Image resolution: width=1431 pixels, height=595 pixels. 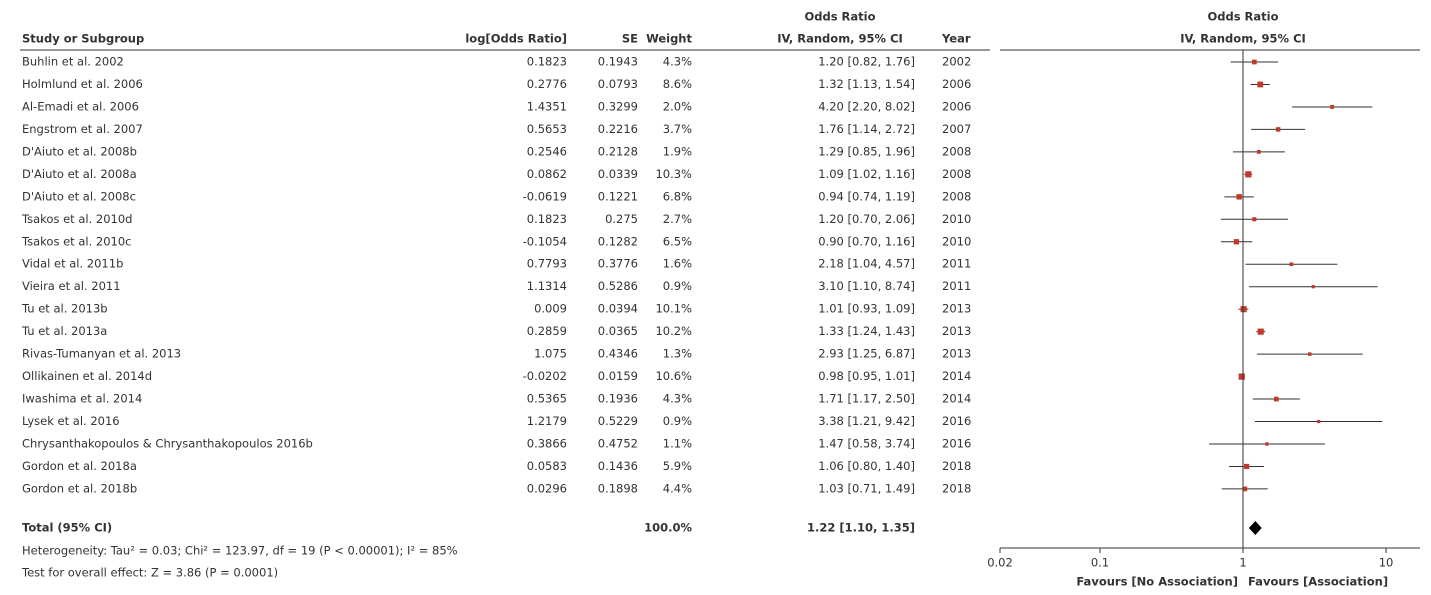 What do you see at coordinates (79, 174) in the screenshot?
I see `study-name: D'Aiuto et al. 2008a` at bounding box center [79, 174].